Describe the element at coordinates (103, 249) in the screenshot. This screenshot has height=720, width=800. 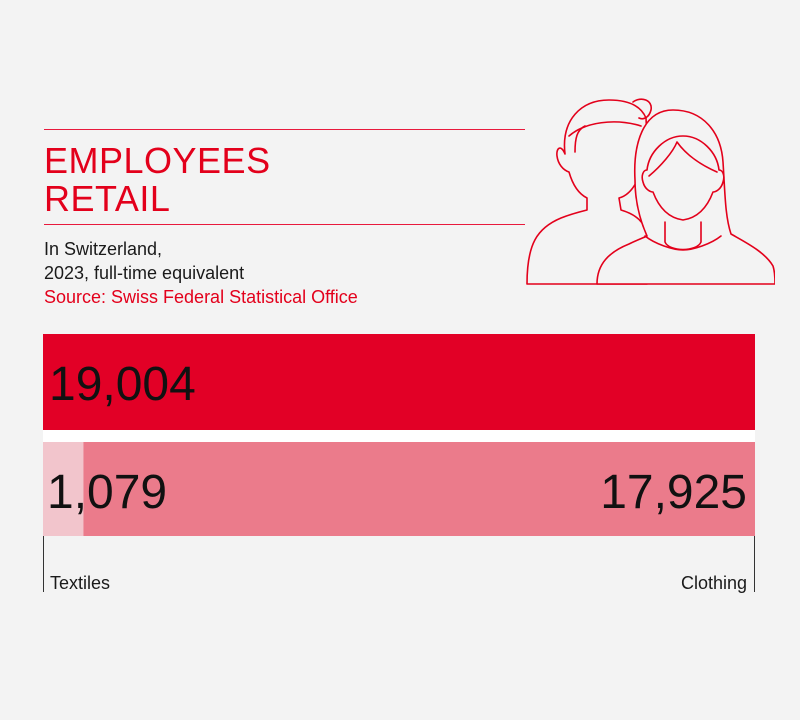
I see `subtitle-line-1: In Switzerland,` at that location.